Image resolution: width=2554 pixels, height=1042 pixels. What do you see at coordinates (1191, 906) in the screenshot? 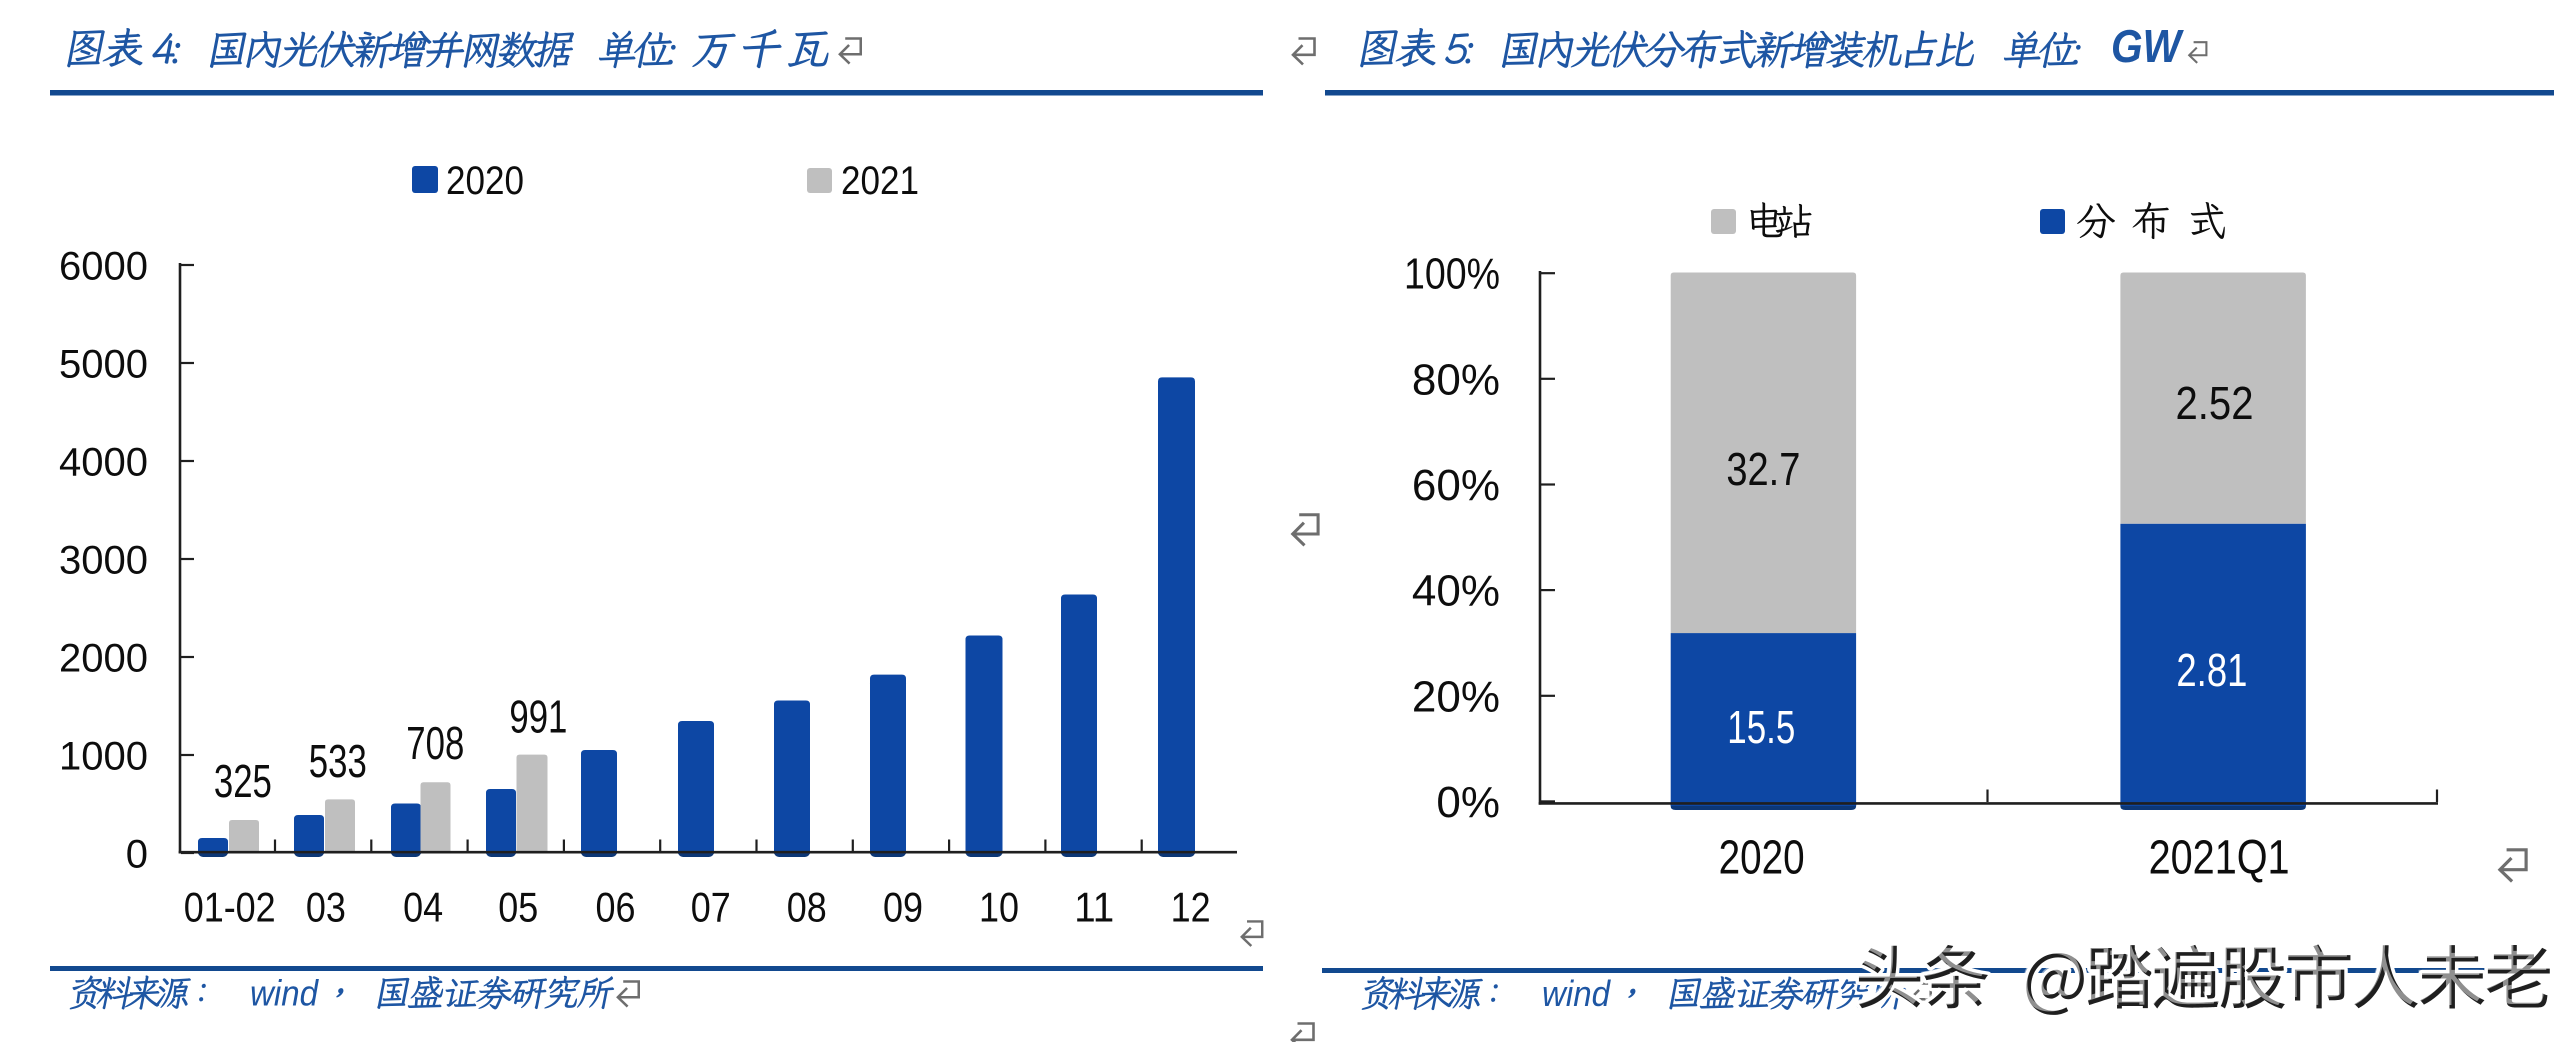
I see `svg-text: 12` at bounding box center [1191, 906].